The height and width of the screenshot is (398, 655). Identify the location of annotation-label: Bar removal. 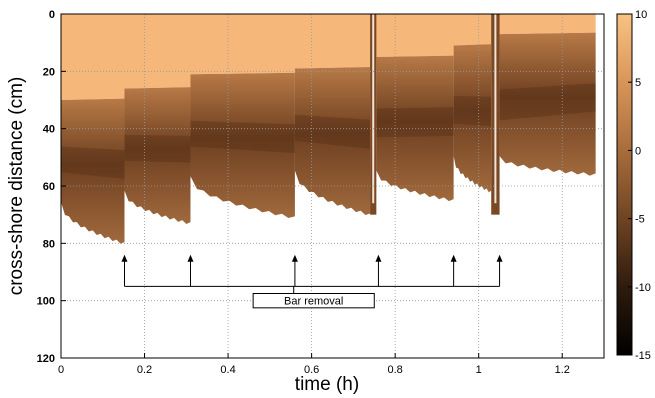
(313, 302).